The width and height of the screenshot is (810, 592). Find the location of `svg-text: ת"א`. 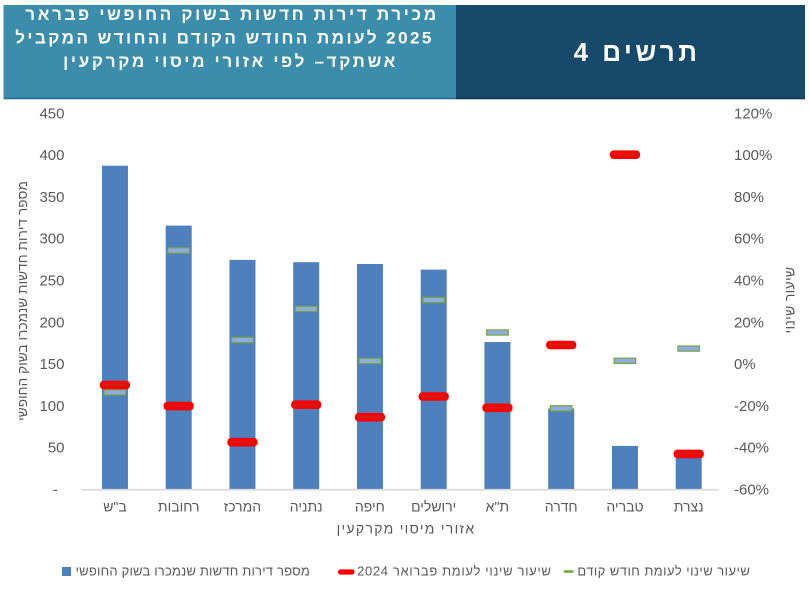

svg-text: ת"א is located at coordinates (497, 507).